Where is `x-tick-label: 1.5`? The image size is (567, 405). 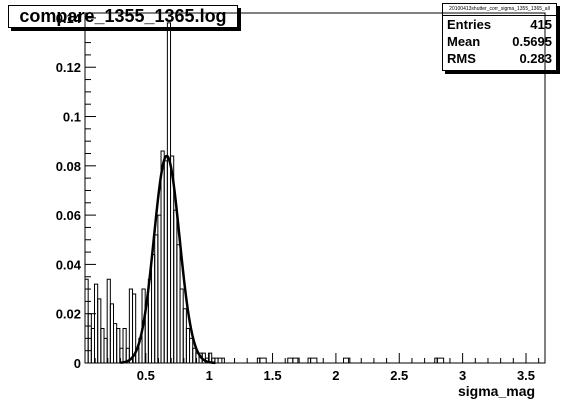 x-tick-label: 1.5 is located at coordinates (273, 375).